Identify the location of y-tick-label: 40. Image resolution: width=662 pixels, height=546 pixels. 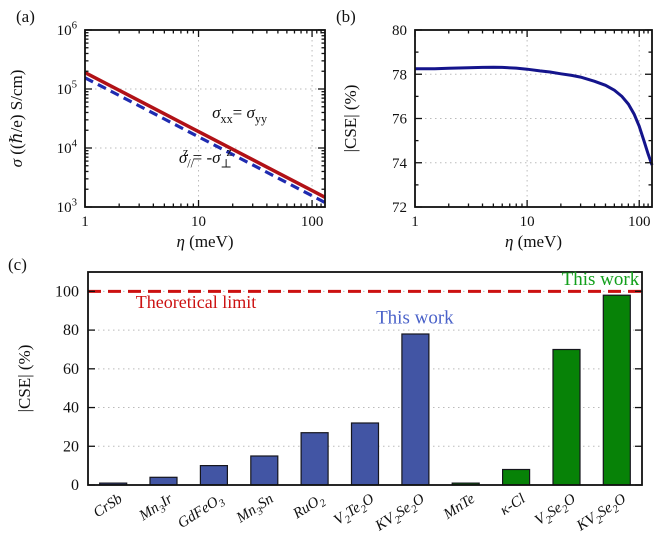
(71, 408).